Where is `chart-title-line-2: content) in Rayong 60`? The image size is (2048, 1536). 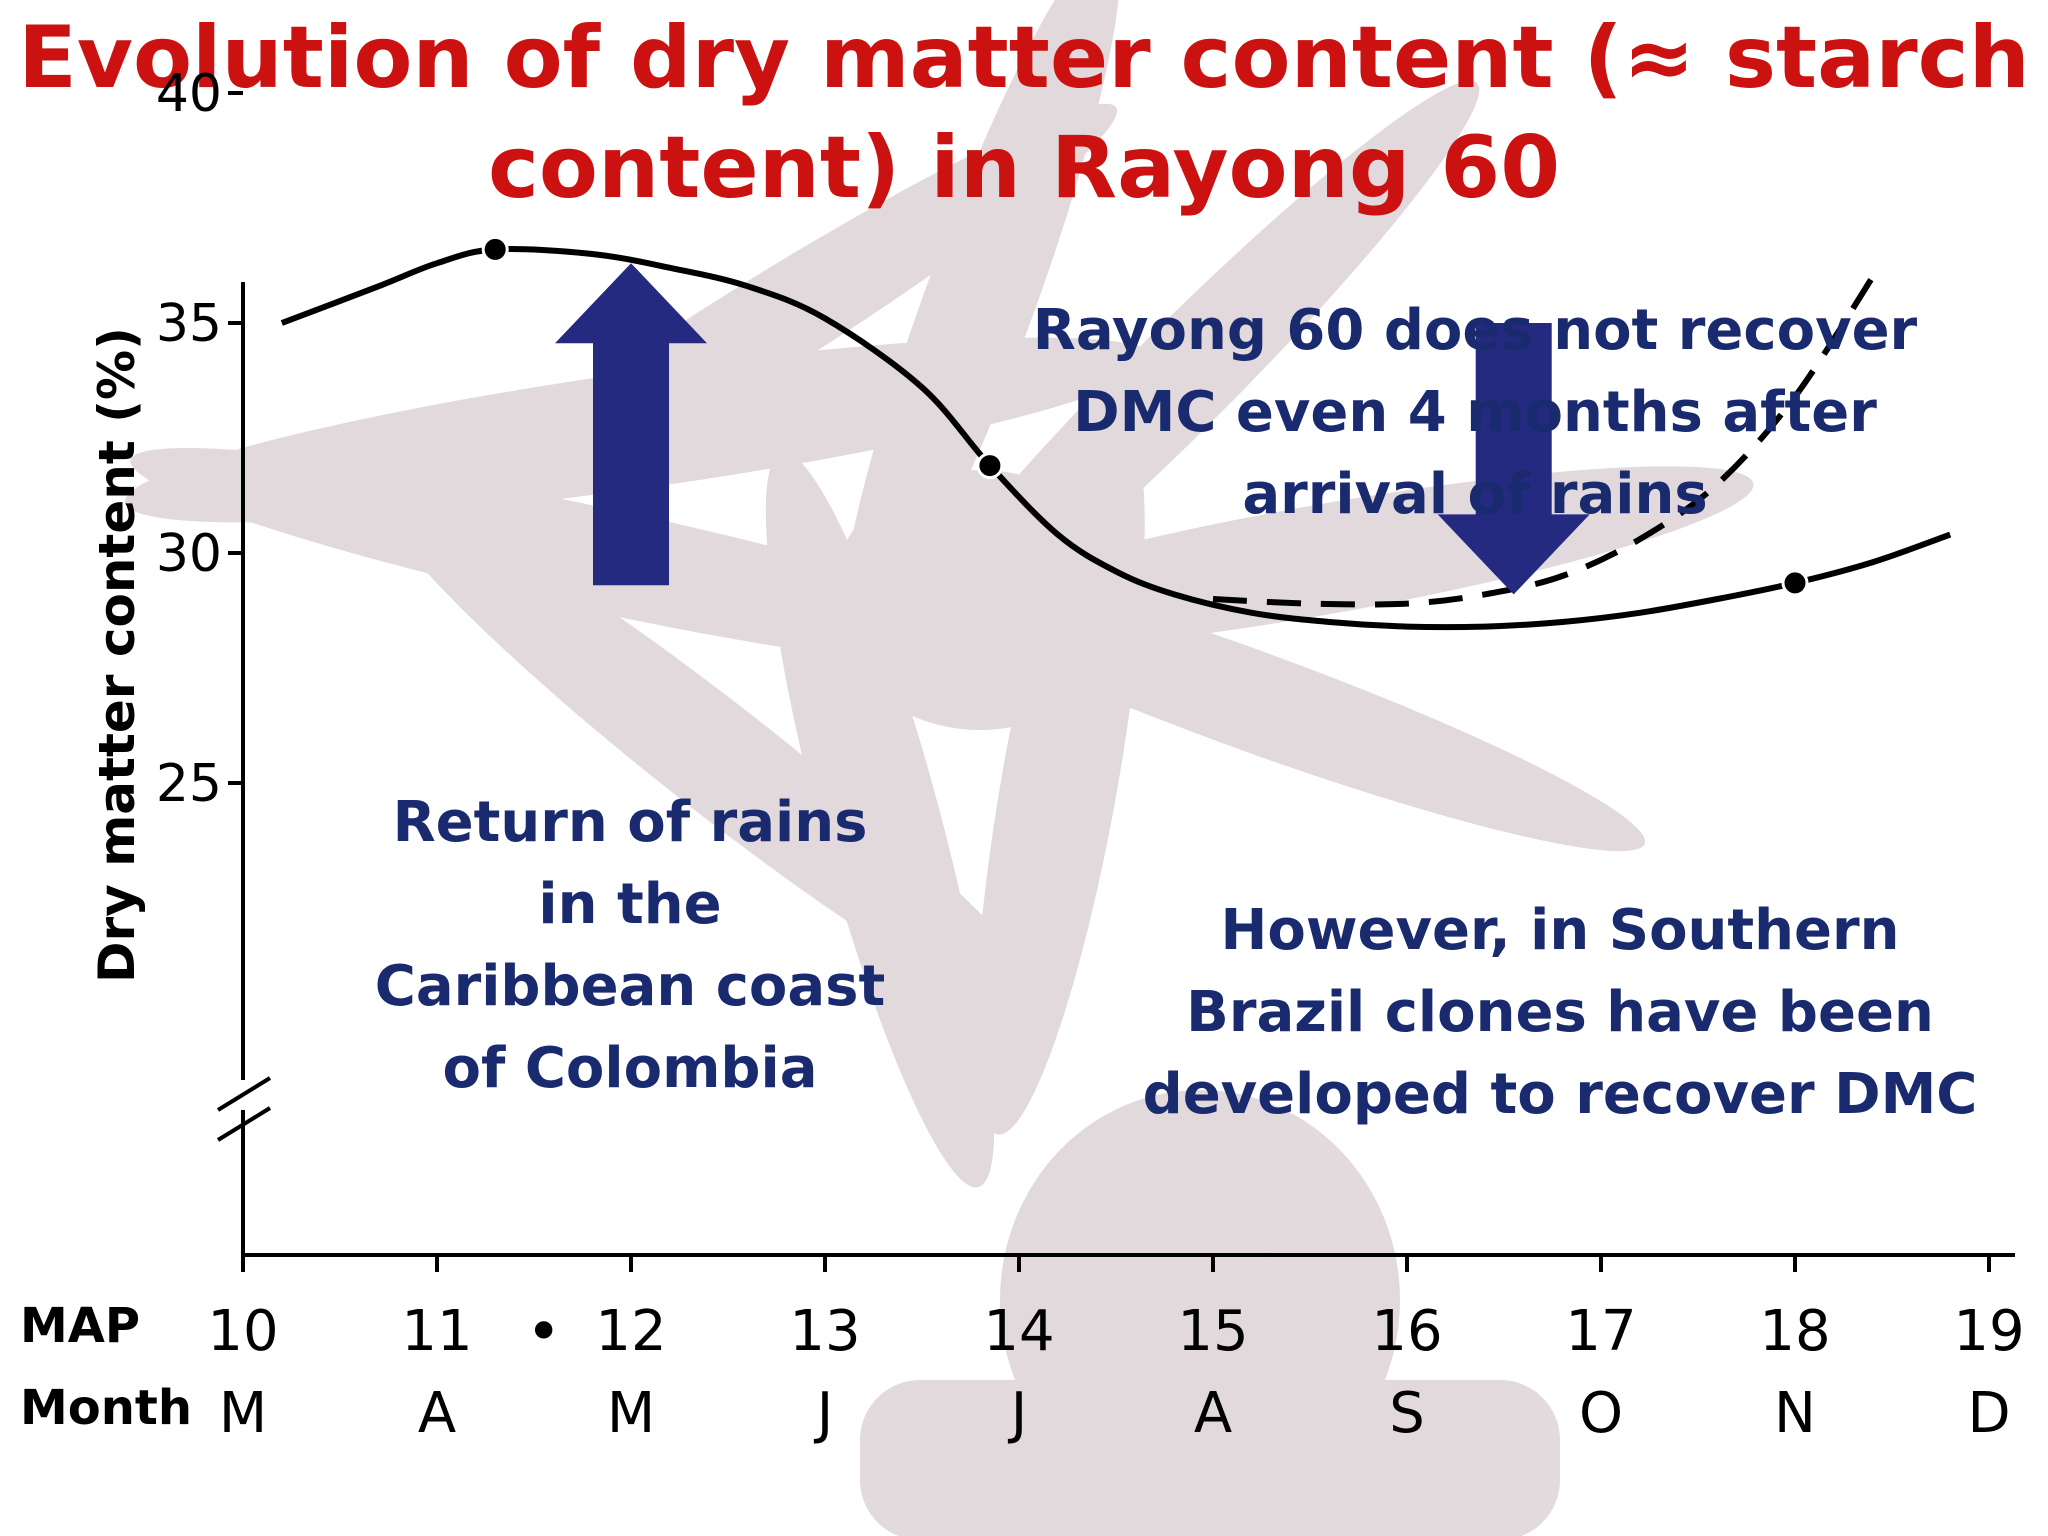 chart-title-line-2: content) in Rayong 60 is located at coordinates (1024, 168).